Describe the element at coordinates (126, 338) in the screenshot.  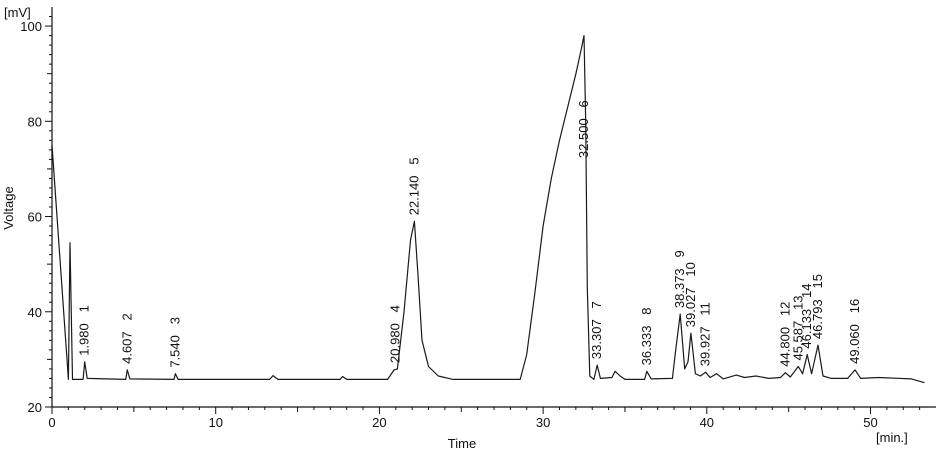
I see `peak-label-2: 4.607 2` at that location.